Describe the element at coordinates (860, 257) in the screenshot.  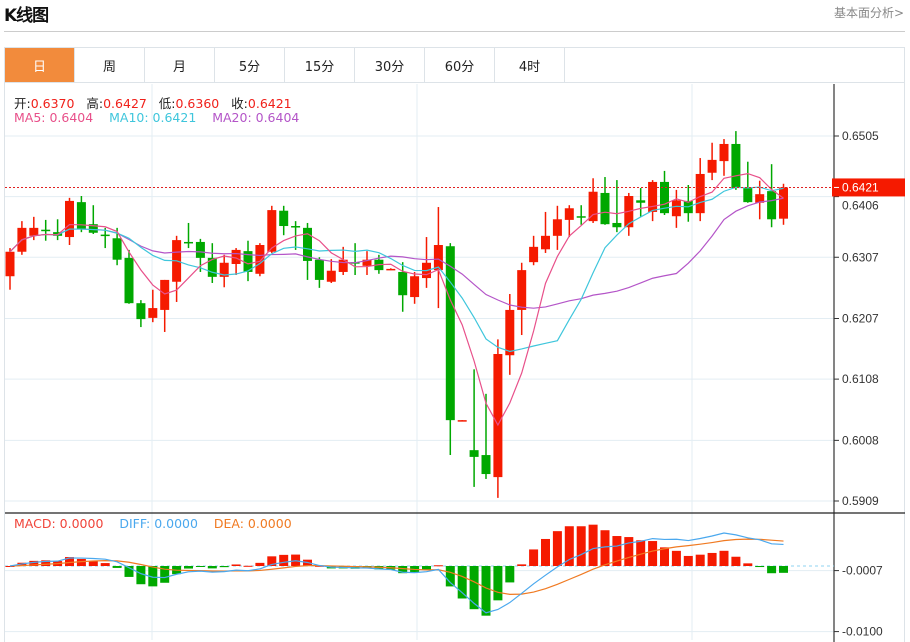
I see `price-tick-label: 0.6307` at that location.